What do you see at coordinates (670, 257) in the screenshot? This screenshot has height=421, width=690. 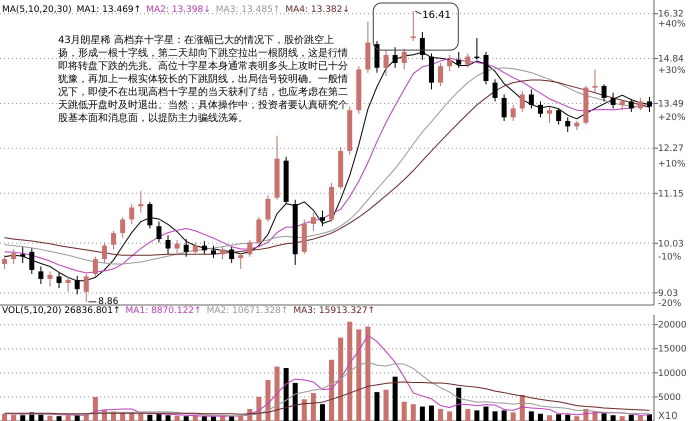 I see `y2-tick-label: -10%` at bounding box center [670, 257].